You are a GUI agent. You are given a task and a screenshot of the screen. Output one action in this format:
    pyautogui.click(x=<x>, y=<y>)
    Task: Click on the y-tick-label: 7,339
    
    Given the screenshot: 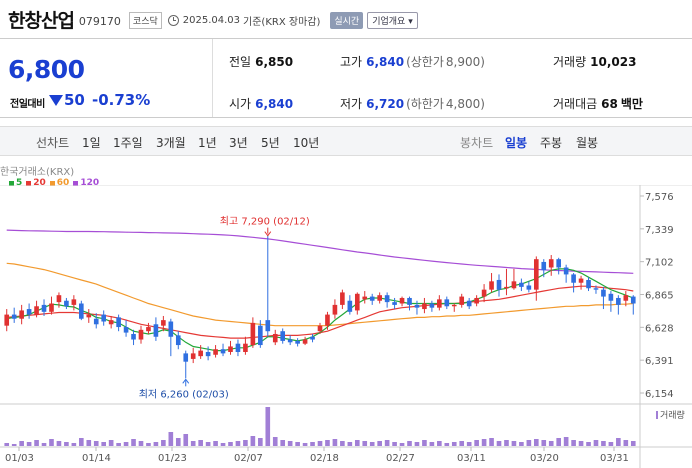 What is the action you would take?
    pyautogui.click(x=659, y=230)
    